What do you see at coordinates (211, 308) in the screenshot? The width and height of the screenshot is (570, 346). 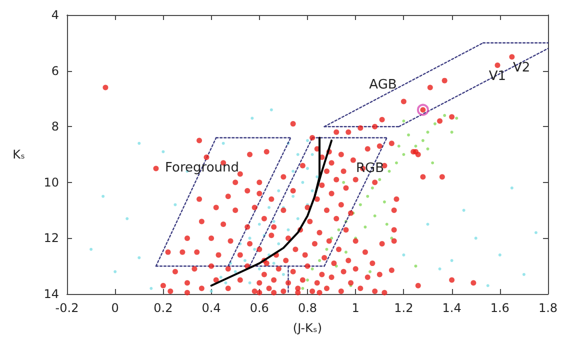 I see `x-tick-label: 0.4` at bounding box center [211, 308].